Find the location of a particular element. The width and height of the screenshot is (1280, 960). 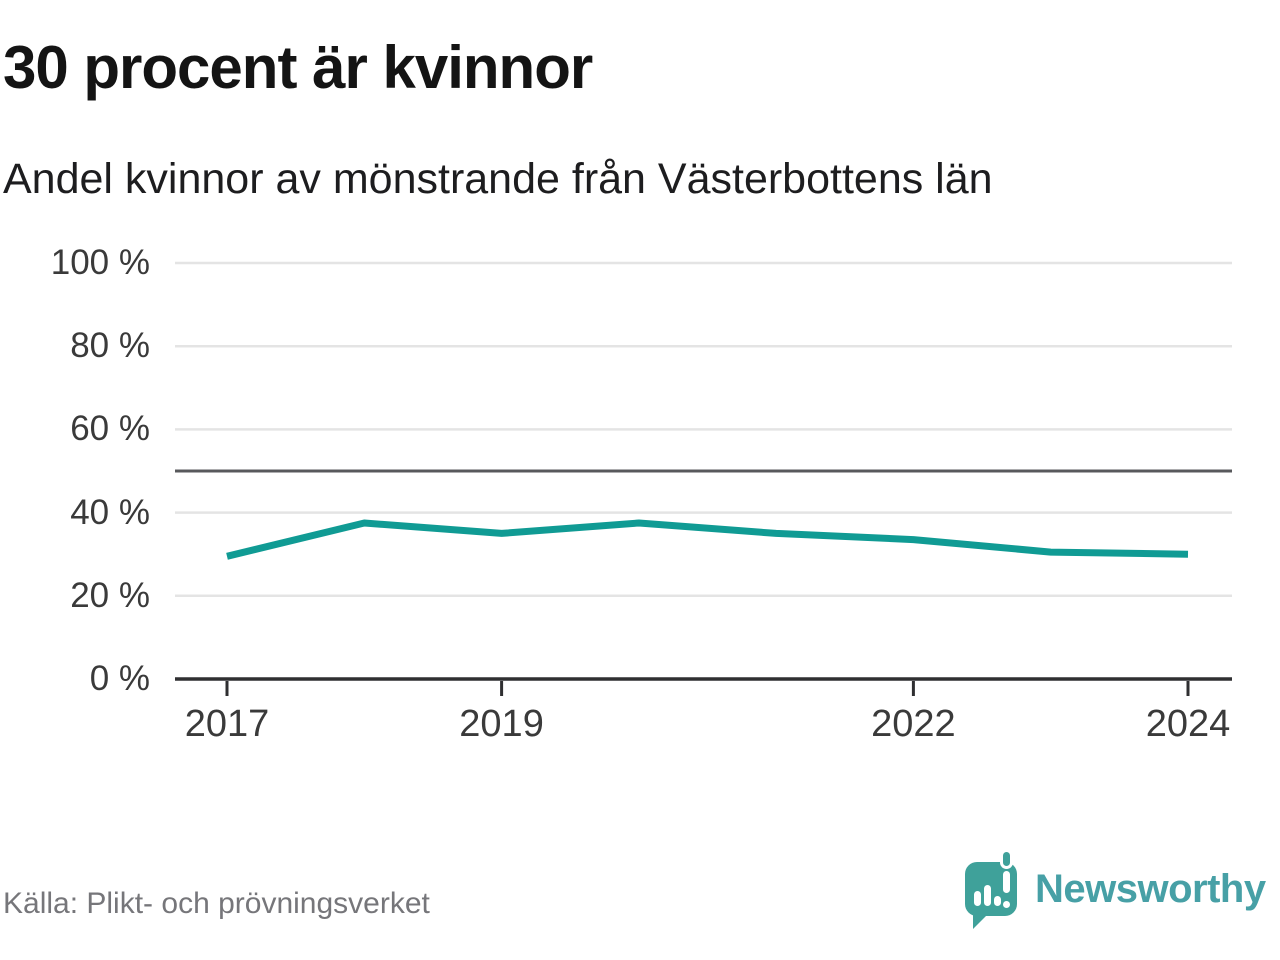

x-axis-label: 2019 is located at coordinates (501, 724).